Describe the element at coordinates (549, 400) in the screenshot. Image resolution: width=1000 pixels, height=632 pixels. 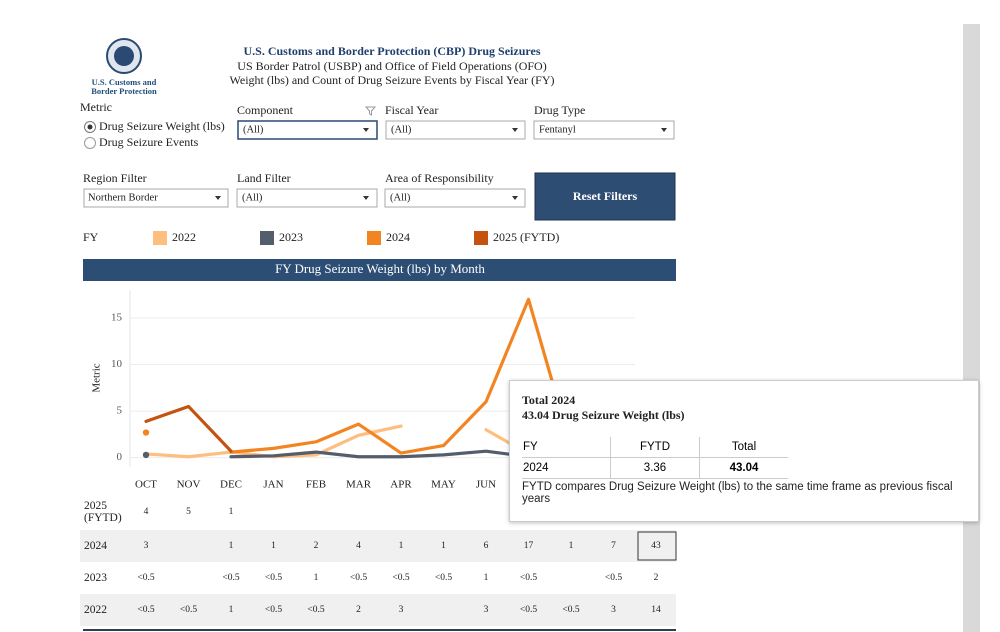
I see `tooltip-title: Total 2024` at that location.